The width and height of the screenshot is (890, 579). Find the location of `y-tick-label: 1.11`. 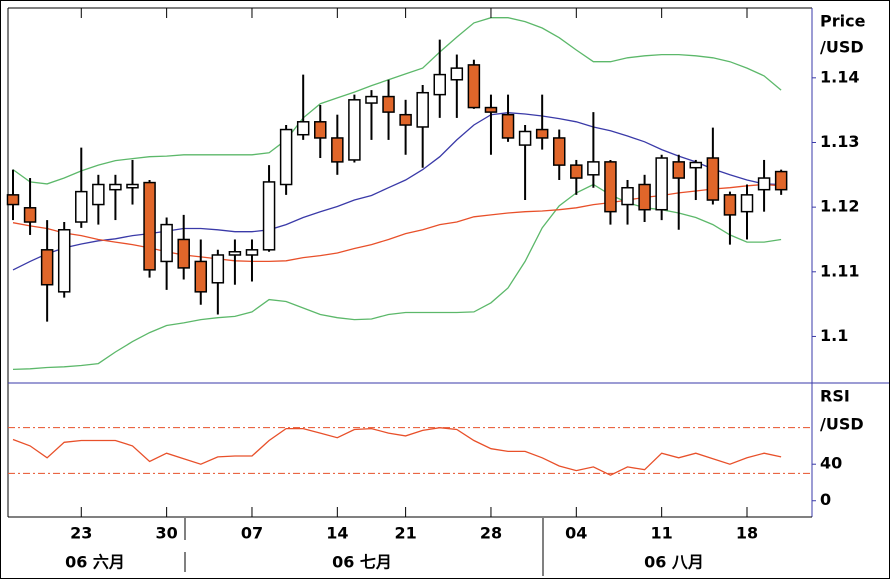

y-tick-label: 1.11 is located at coordinates (839, 270).